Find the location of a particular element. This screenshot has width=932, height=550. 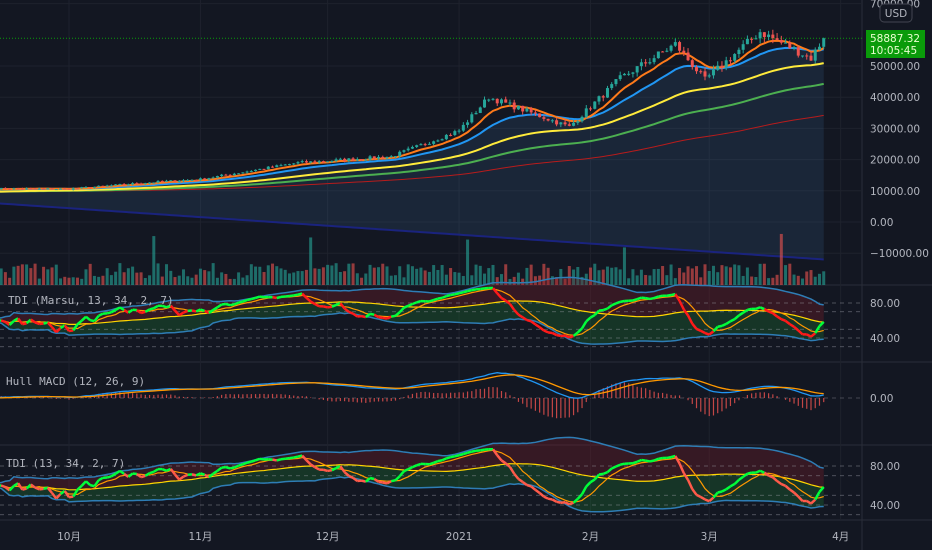

tdi-marsu-pane is located at coordinates (431, 312).